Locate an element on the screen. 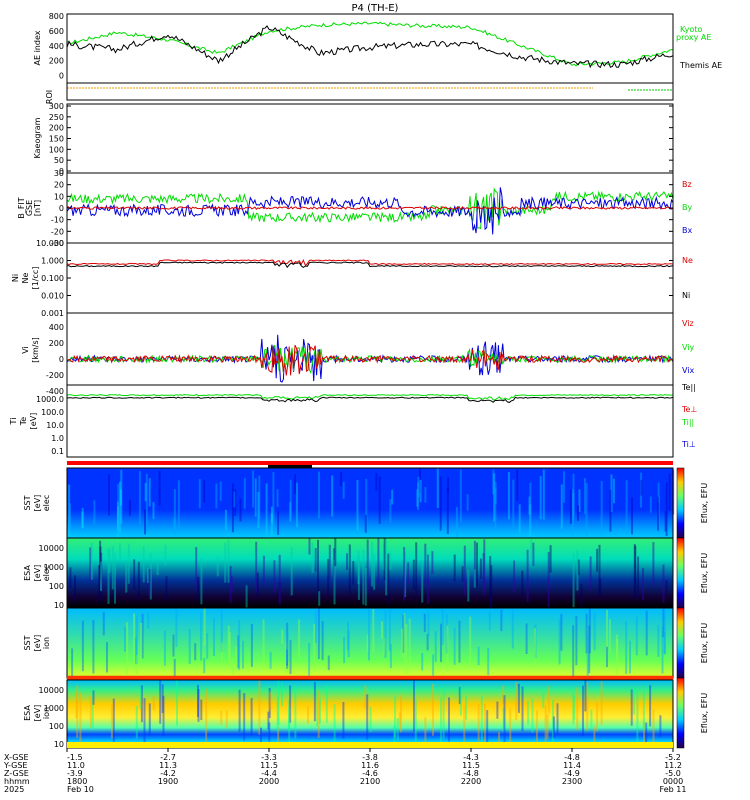  time-axis-y: 11.0 is located at coordinates (76, 765).